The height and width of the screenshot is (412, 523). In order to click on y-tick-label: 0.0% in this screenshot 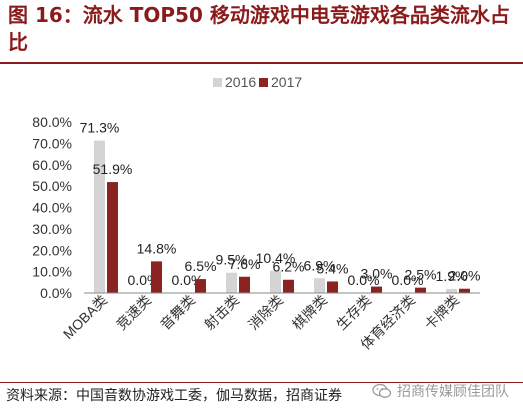, I will do `click(56, 293)`.